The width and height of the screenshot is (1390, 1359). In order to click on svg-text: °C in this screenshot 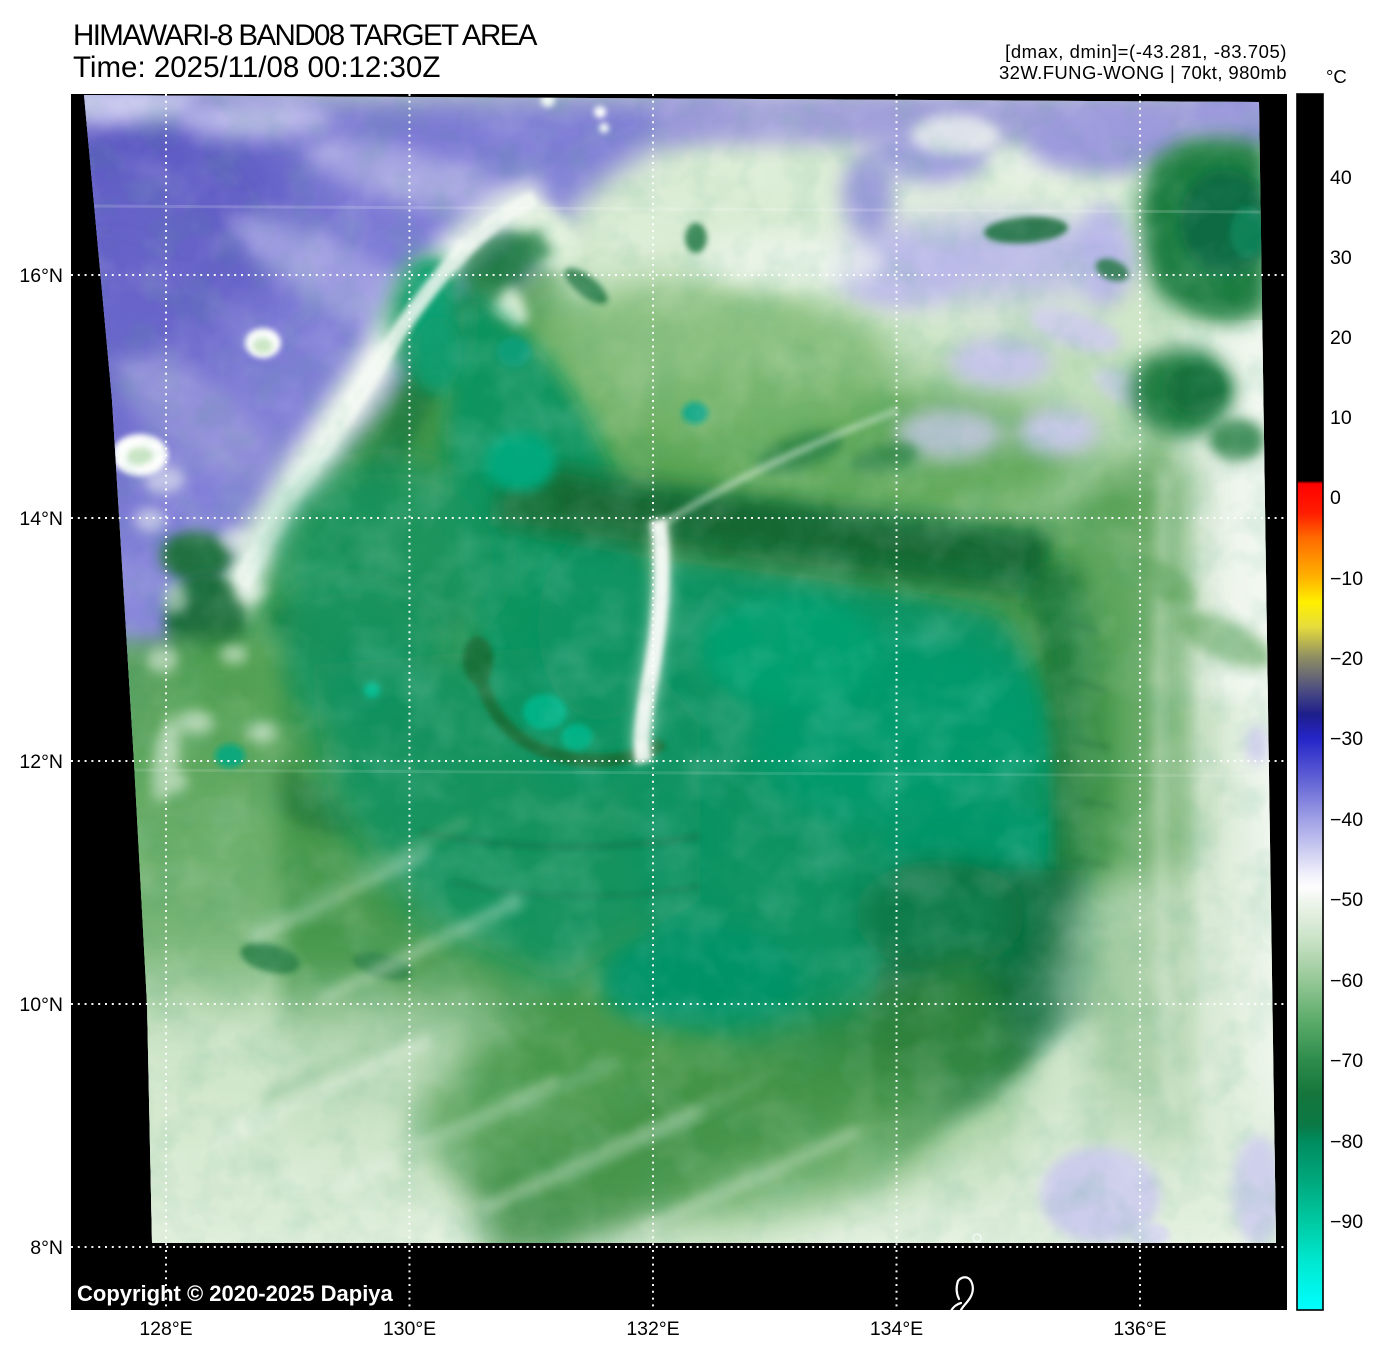, I will do `click(1336, 76)`.